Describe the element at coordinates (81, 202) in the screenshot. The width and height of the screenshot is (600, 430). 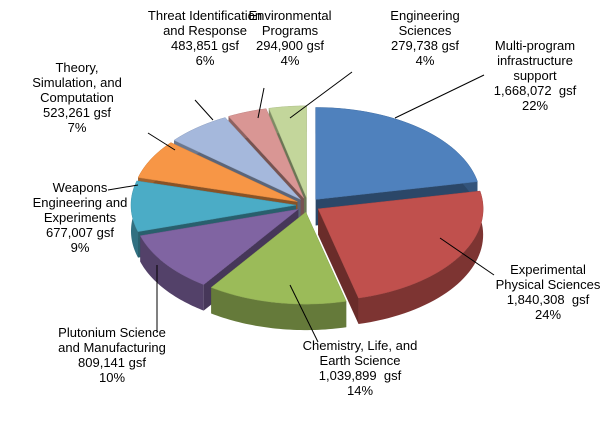
I see `label-name: Weapons Engineering and Experiments` at that location.